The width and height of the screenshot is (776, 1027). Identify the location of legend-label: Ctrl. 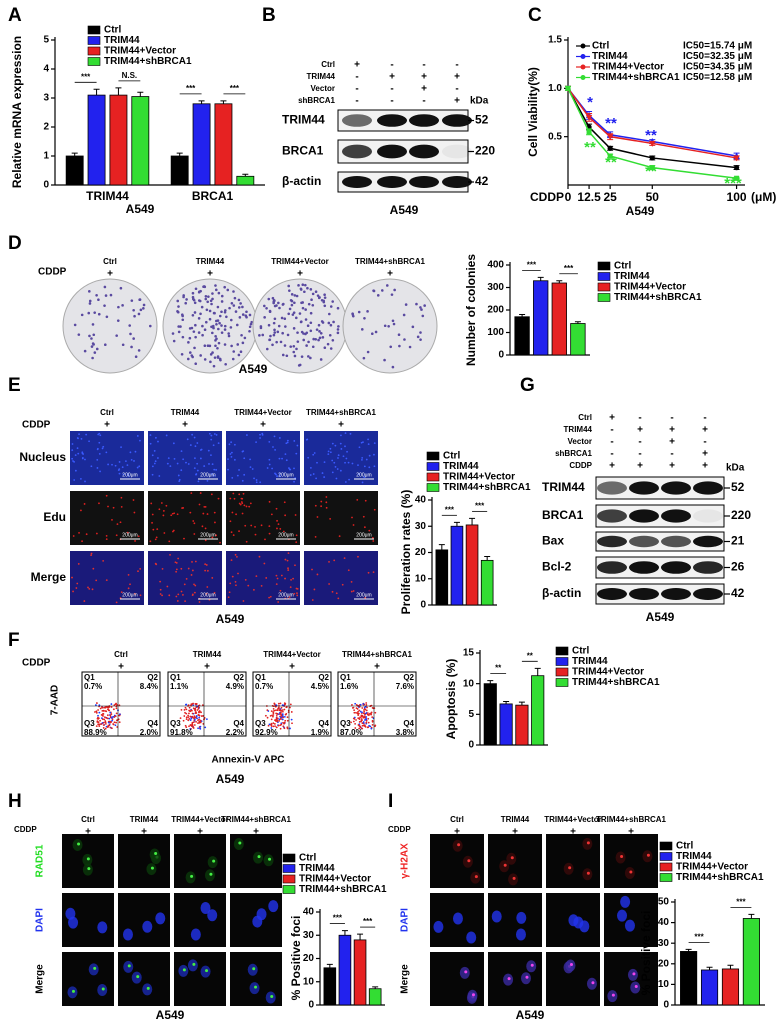
(307, 858).